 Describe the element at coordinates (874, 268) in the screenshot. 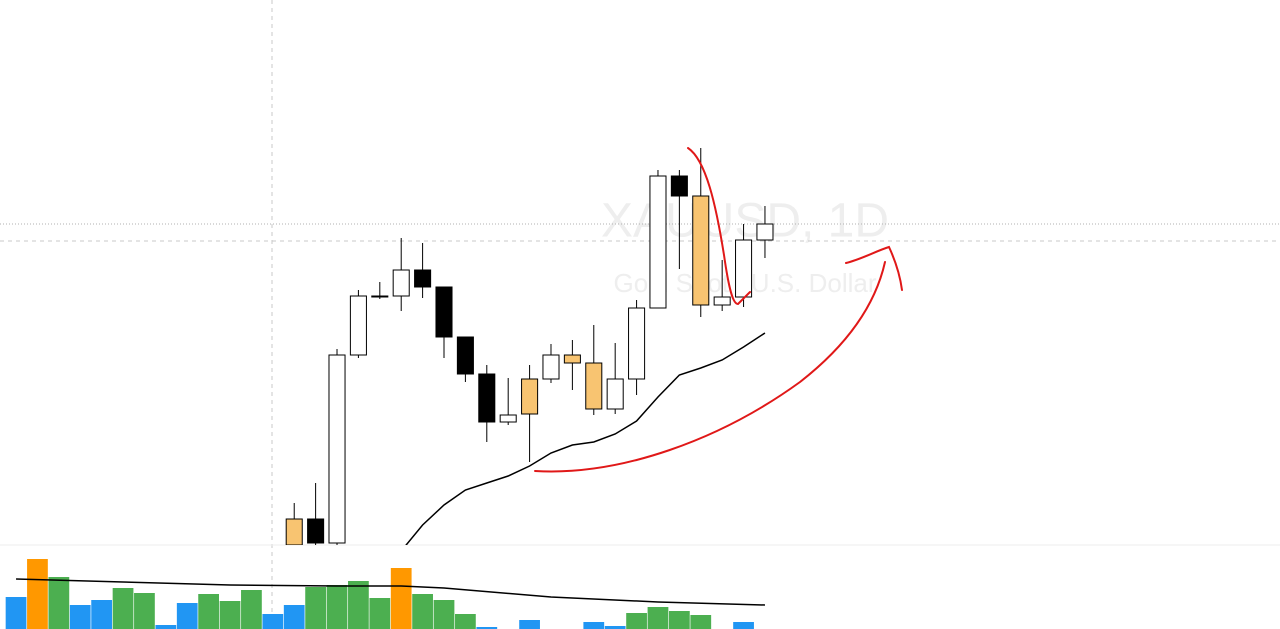

I see `drawing-arrowhead` at that location.